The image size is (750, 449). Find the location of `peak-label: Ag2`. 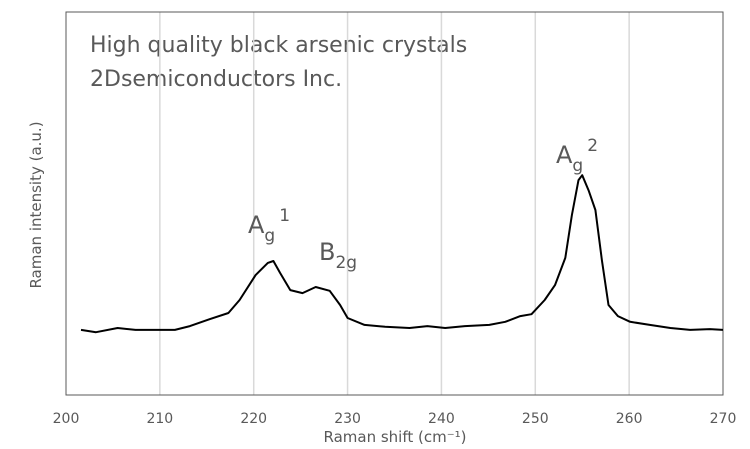

peak-label: Ag2 is located at coordinates (577, 156).